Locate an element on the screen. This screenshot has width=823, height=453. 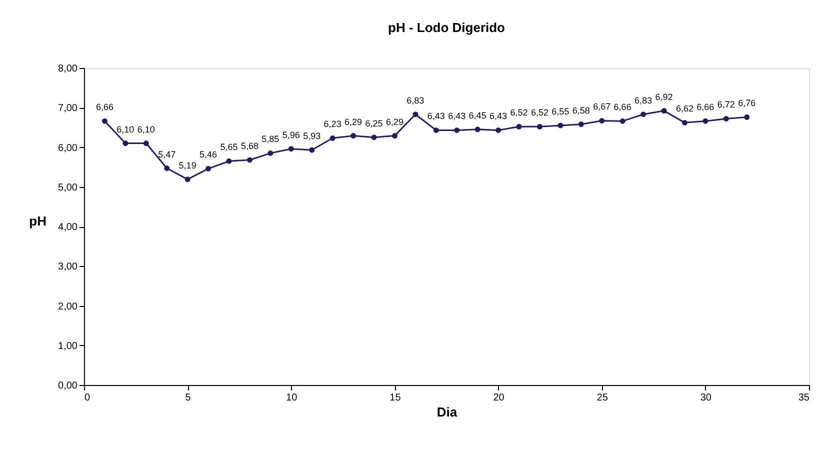
y-tick-label: 6,00 is located at coordinates (68, 148).